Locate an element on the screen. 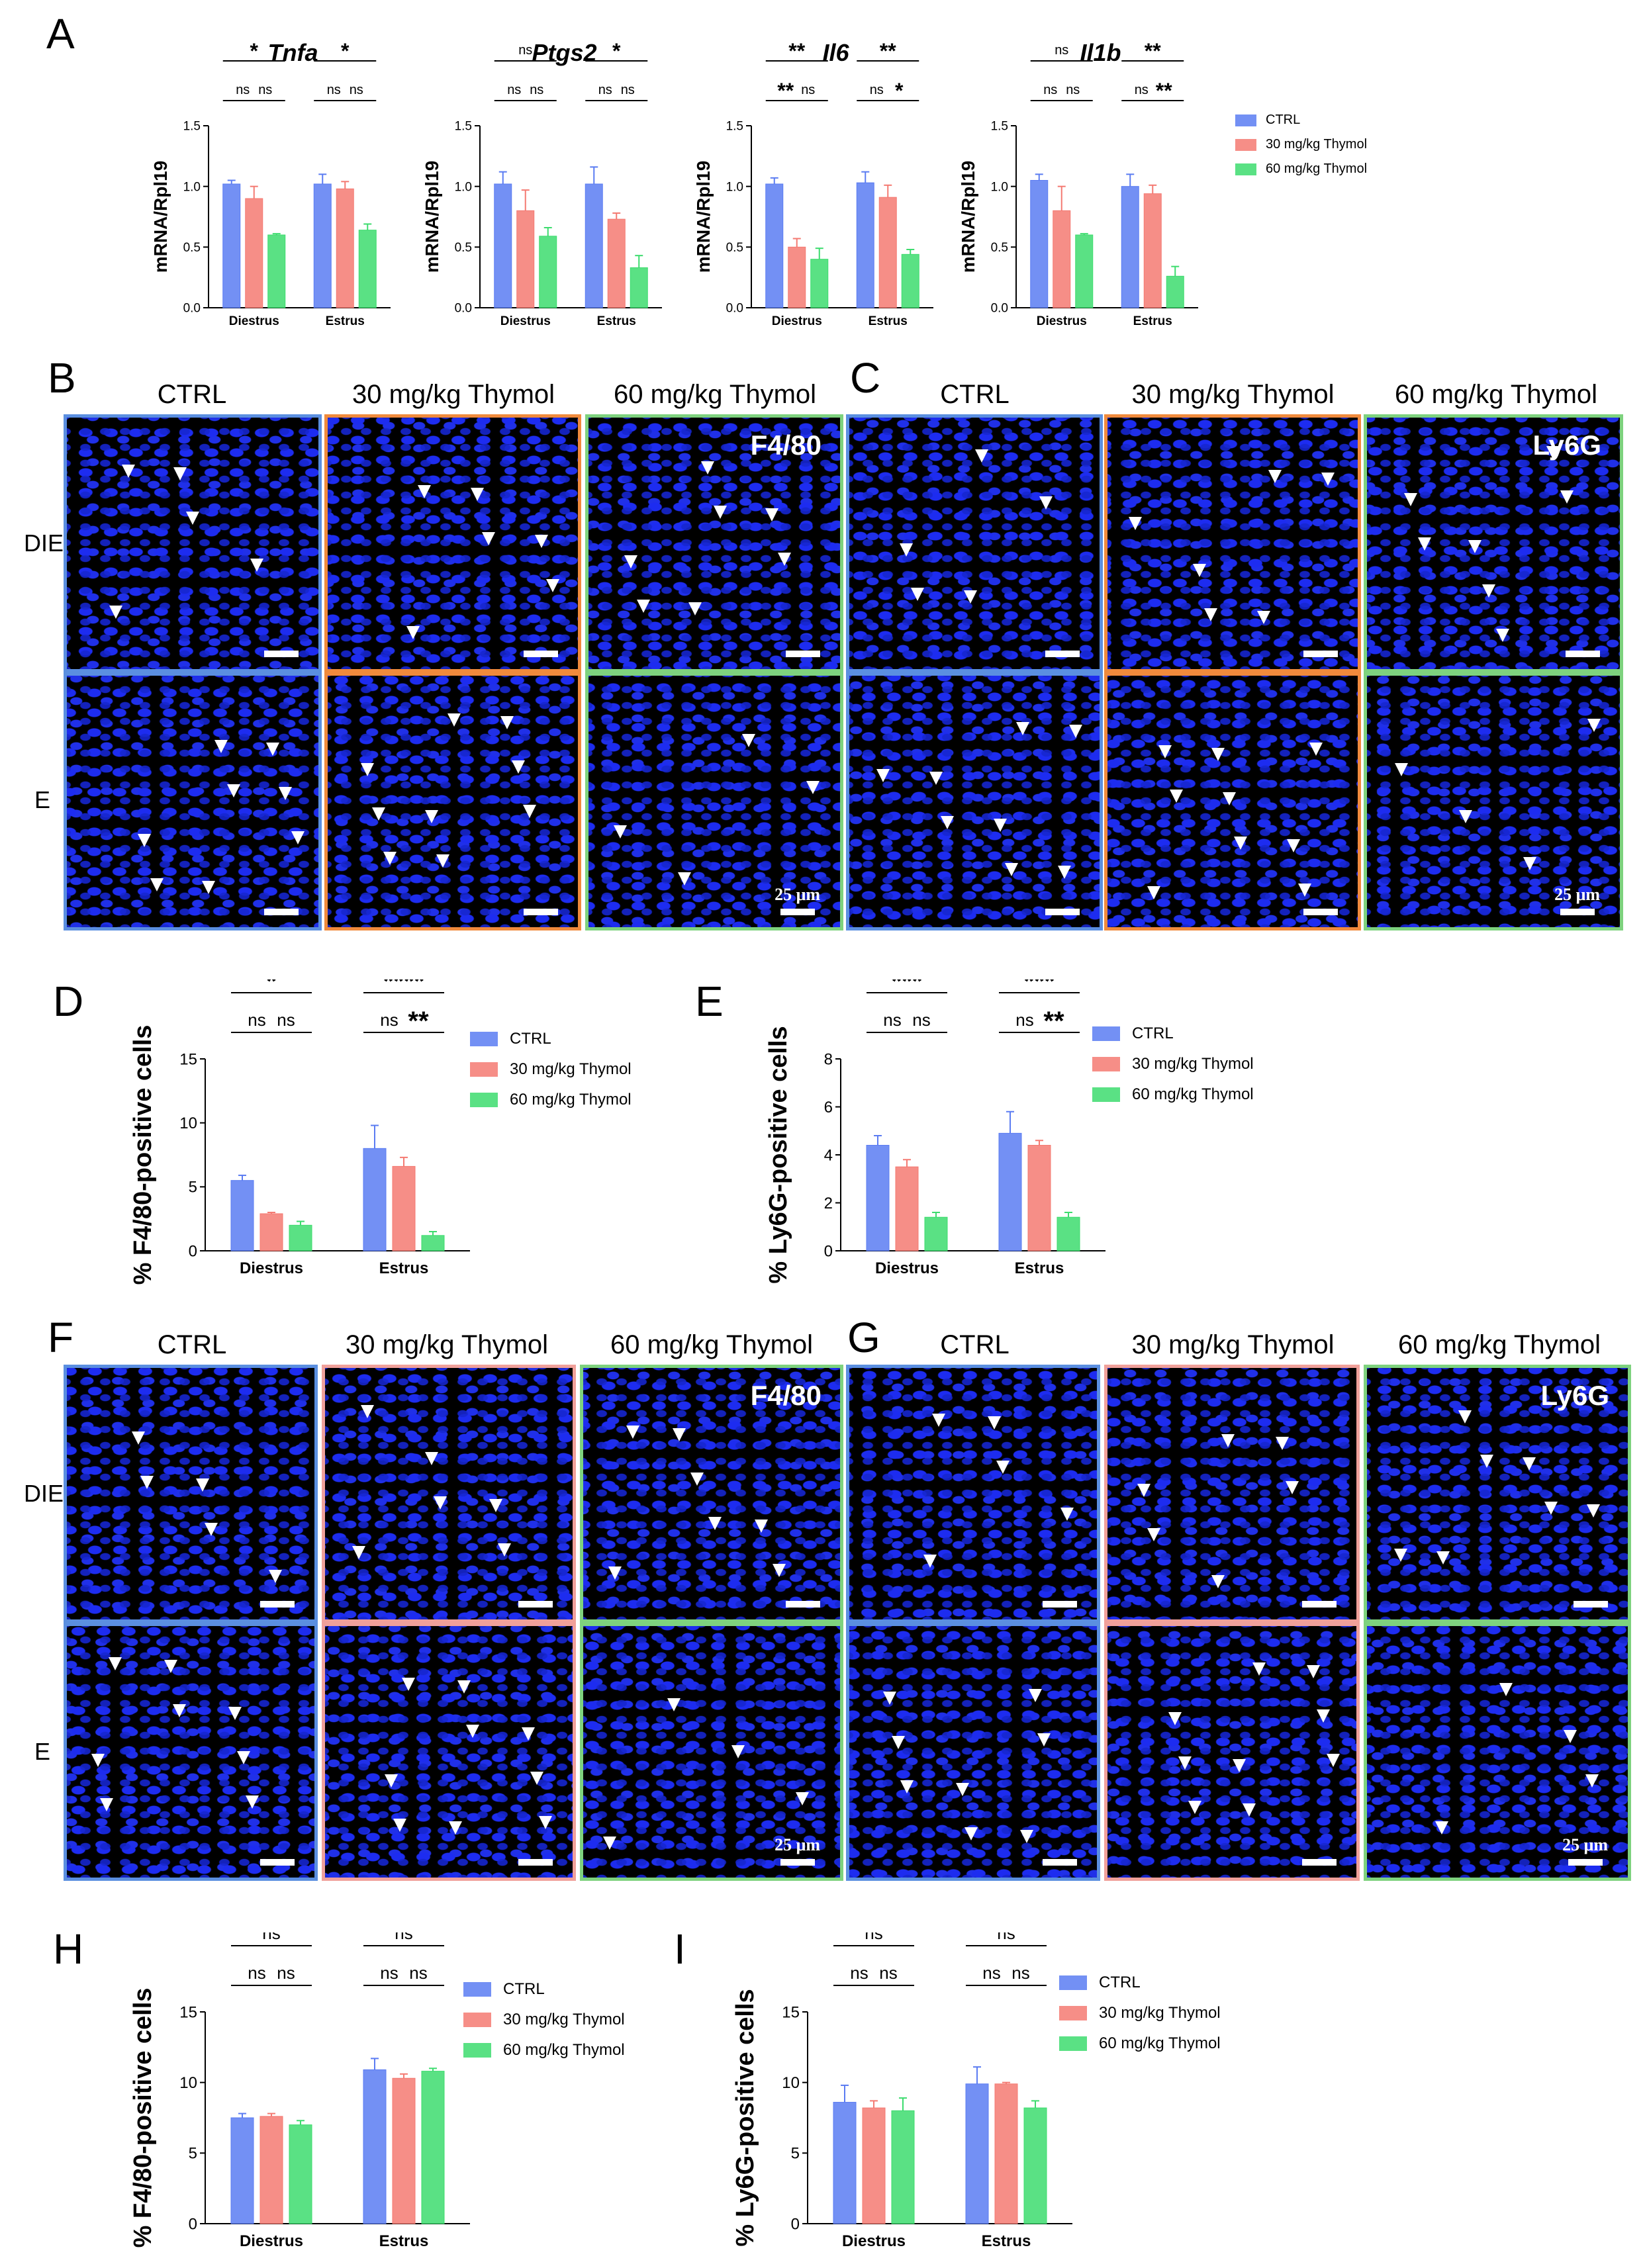 This screenshot has height=2268, width=1645. col-header-60-c: 60 mg/kg Thymol is located at coordinates (1496, 394).